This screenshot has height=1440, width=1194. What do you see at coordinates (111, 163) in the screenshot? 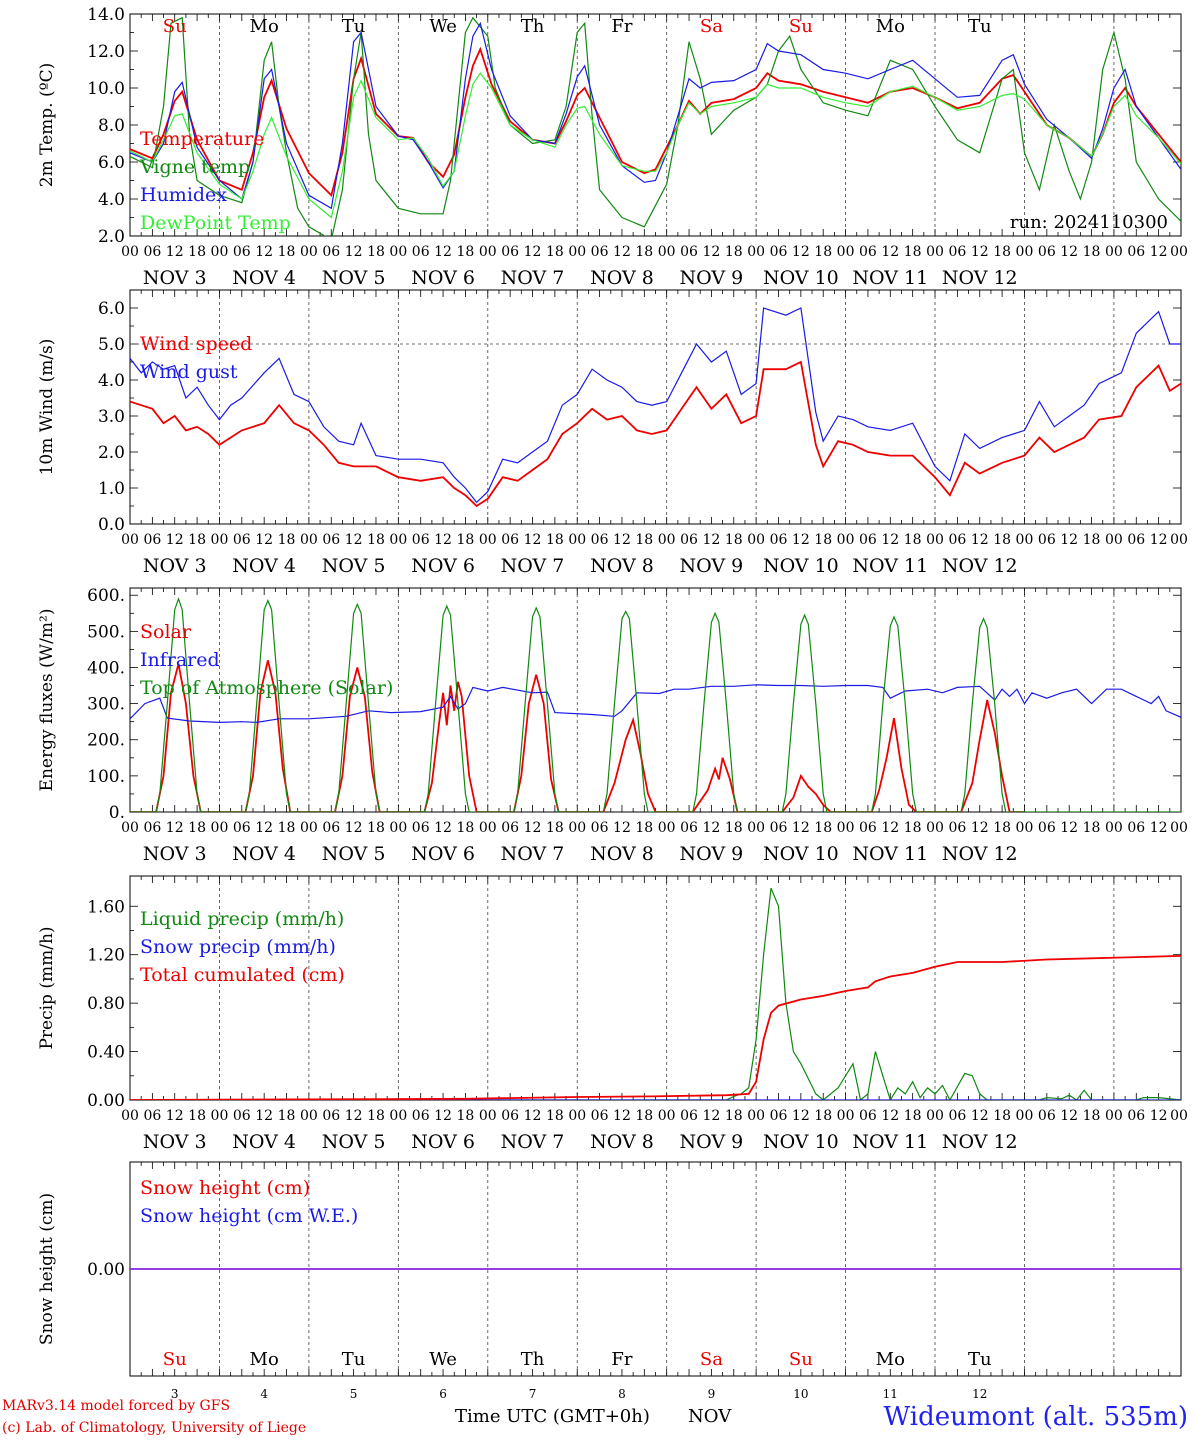
I see `y-tick-label: 6.0` at bounding box center [111, 163].